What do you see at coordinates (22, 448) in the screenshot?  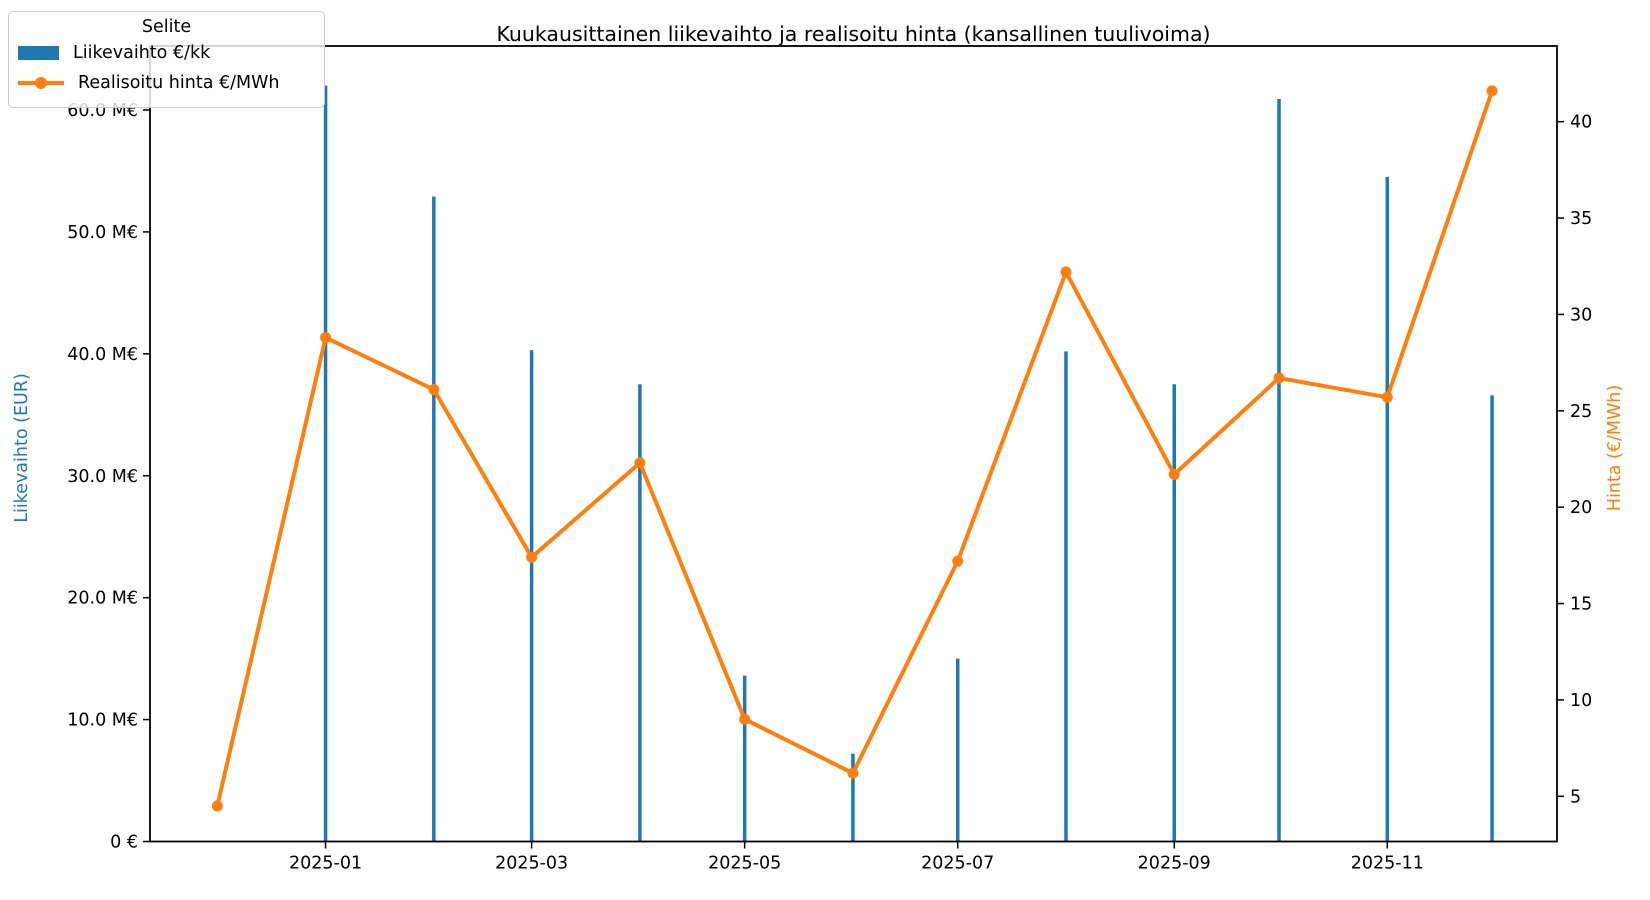 I see `left-axis-label: Liikevaihto (EUR)` at bounding box center [22, 448].